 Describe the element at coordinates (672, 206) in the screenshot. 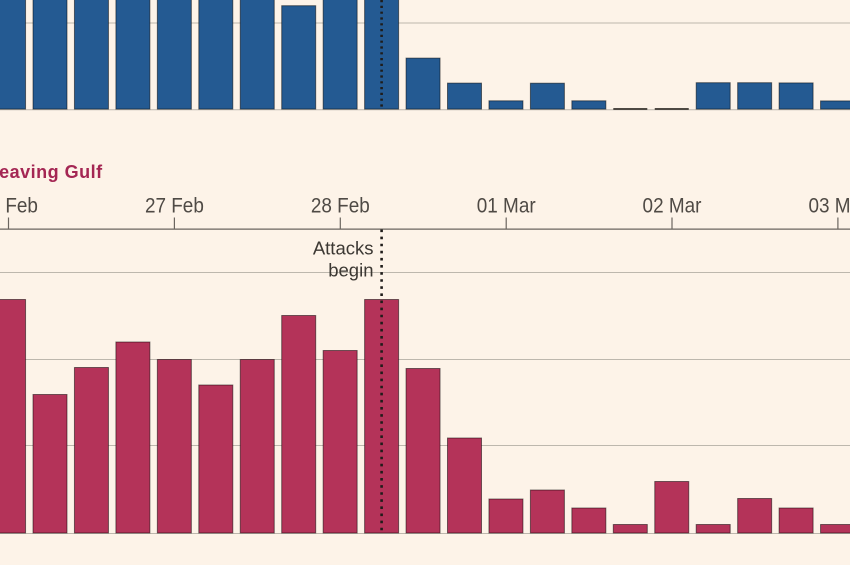

I see `svg-text: 02 Mar` at that location.